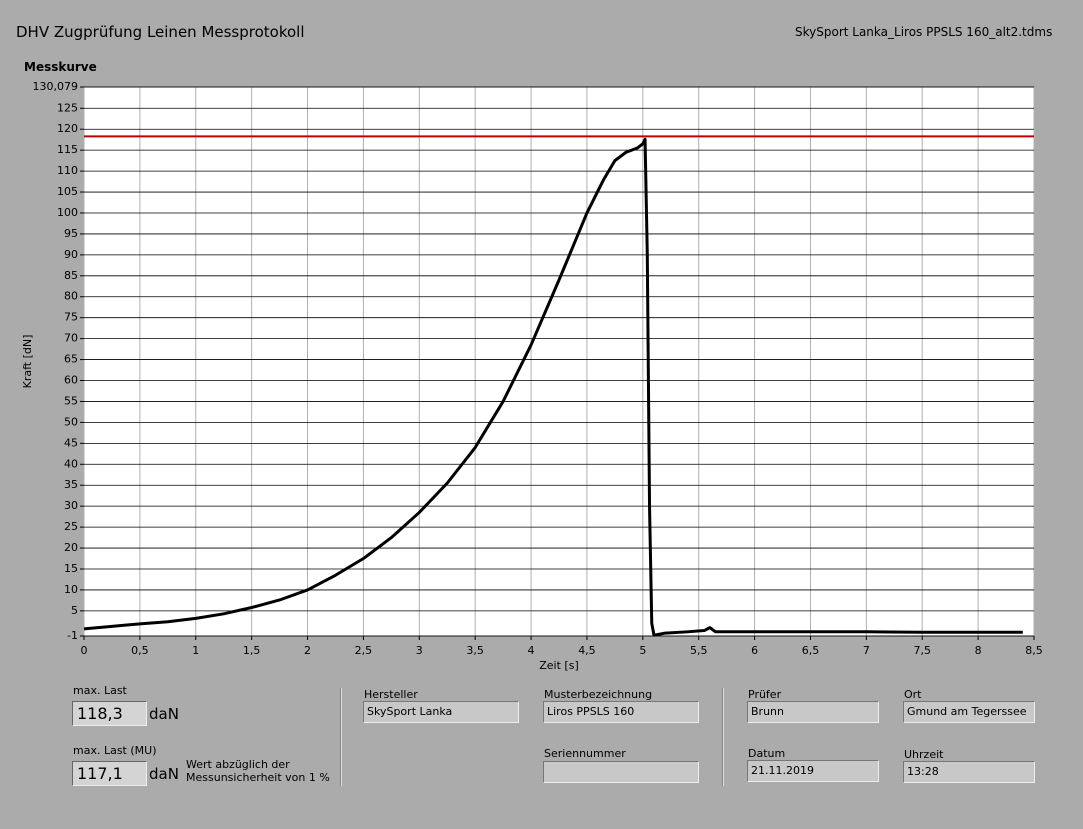 This screenshot has width=1083, height=829. I want to click on y-tick-label: 5, so click(74, 610).